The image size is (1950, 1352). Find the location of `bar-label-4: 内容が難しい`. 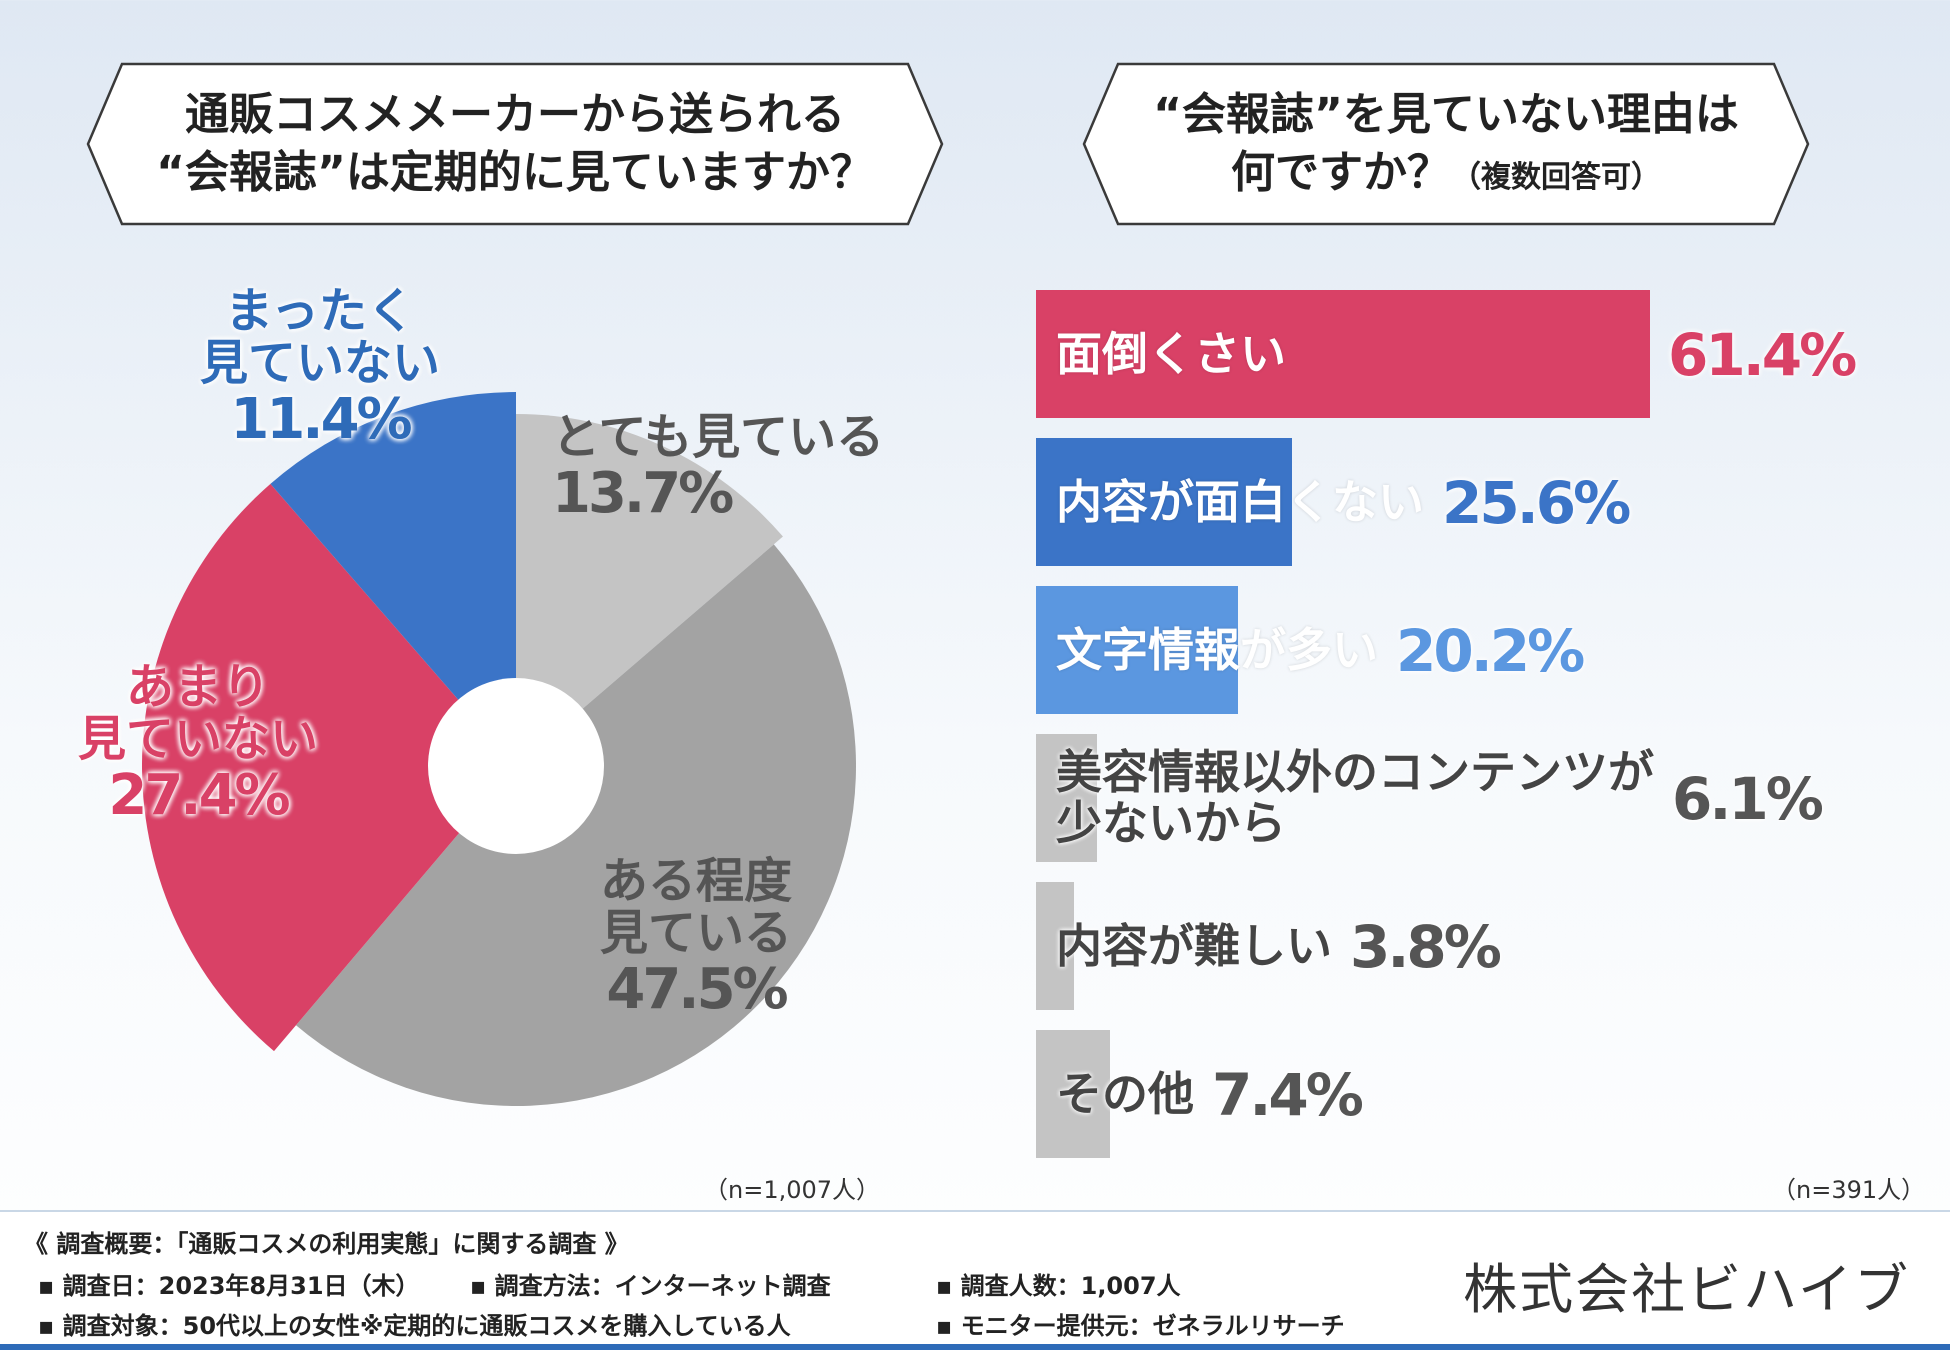

bar-label-4: 内容が難しい is located at coordinates (1194, 945).